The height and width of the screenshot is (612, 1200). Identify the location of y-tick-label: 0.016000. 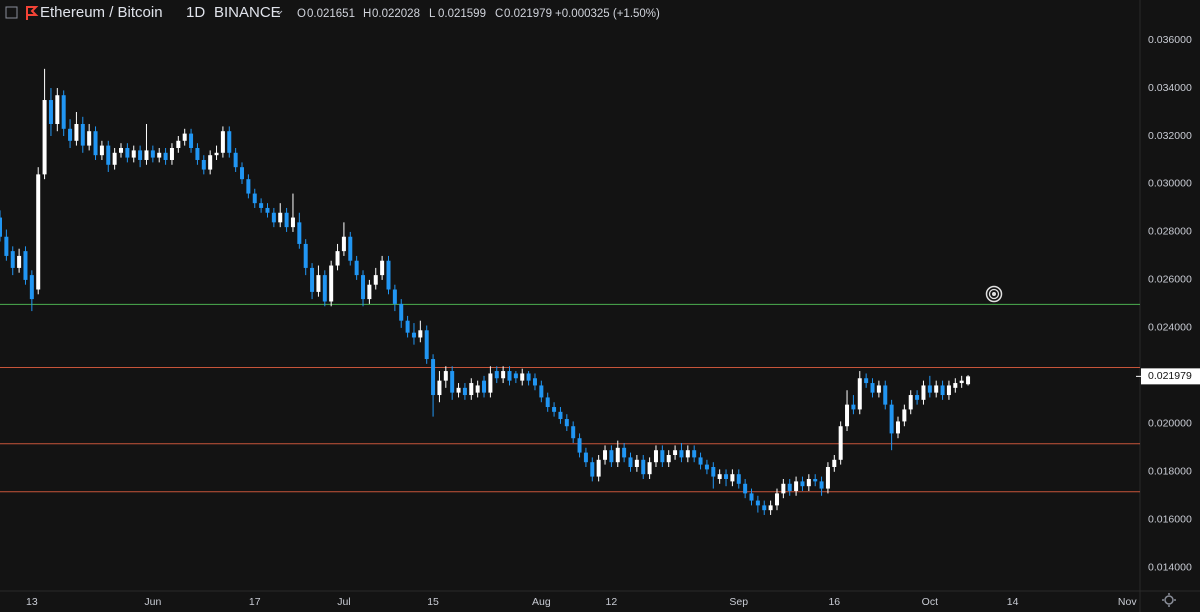
(1170, 520).